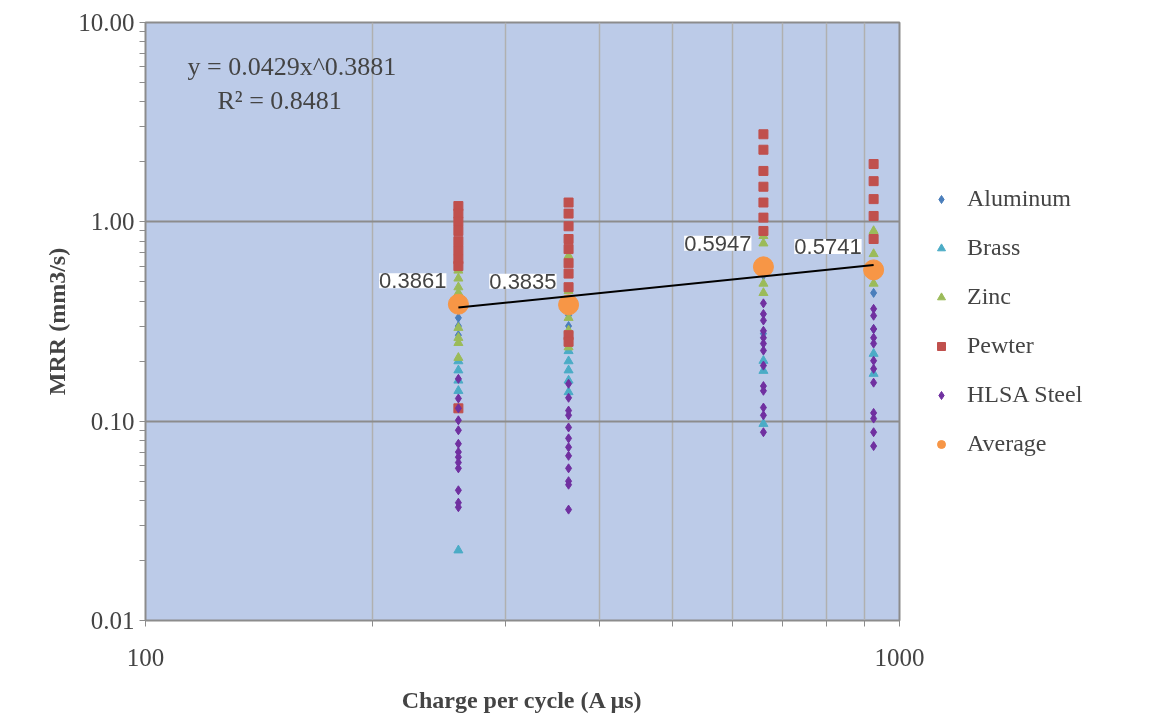 Image resolution: width=1175 pixels, height=719 pixels. Describe the element at coordinates (112, 222) in the screenshot. I see `y-tick-label: 1.00` at that location.